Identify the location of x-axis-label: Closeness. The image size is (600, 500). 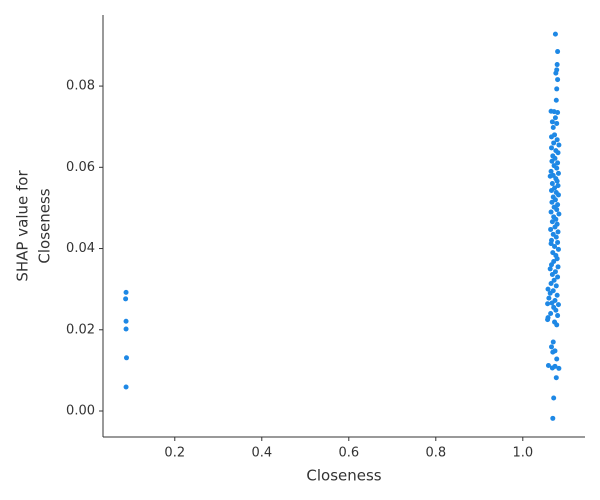
(343, 476).